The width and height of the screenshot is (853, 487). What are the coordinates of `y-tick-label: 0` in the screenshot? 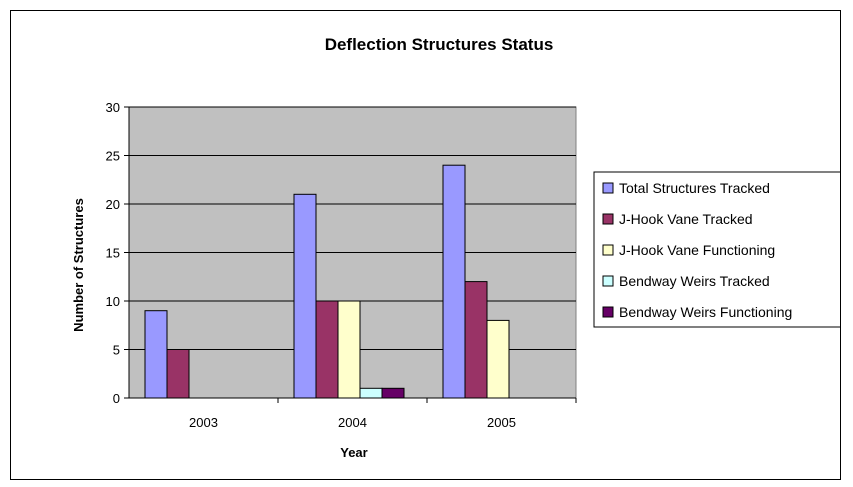 It's located at (116, 398).